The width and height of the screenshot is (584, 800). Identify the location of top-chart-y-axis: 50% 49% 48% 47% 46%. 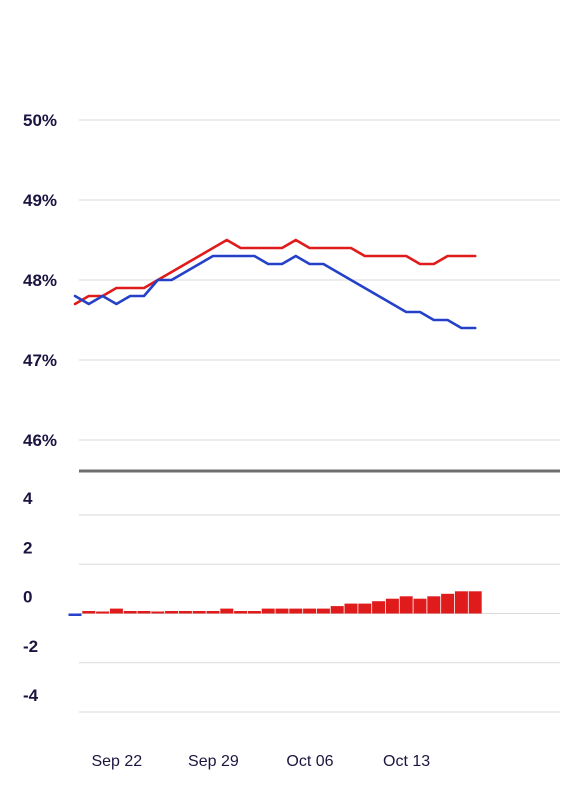
(40, 280).